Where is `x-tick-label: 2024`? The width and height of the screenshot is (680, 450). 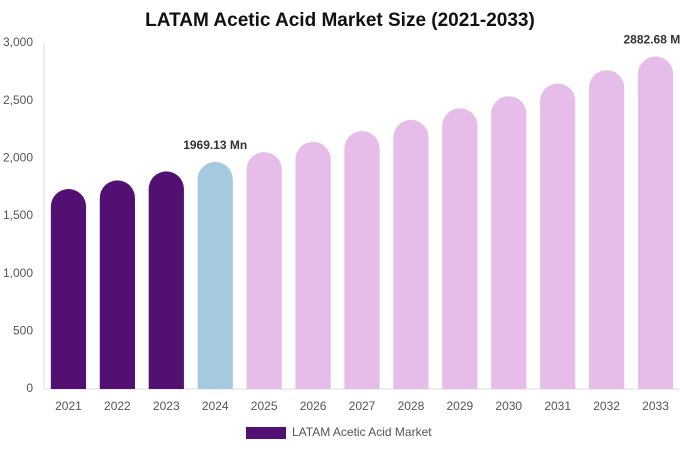 x-tick-label: 2024 is located at coordinates (215, 406).